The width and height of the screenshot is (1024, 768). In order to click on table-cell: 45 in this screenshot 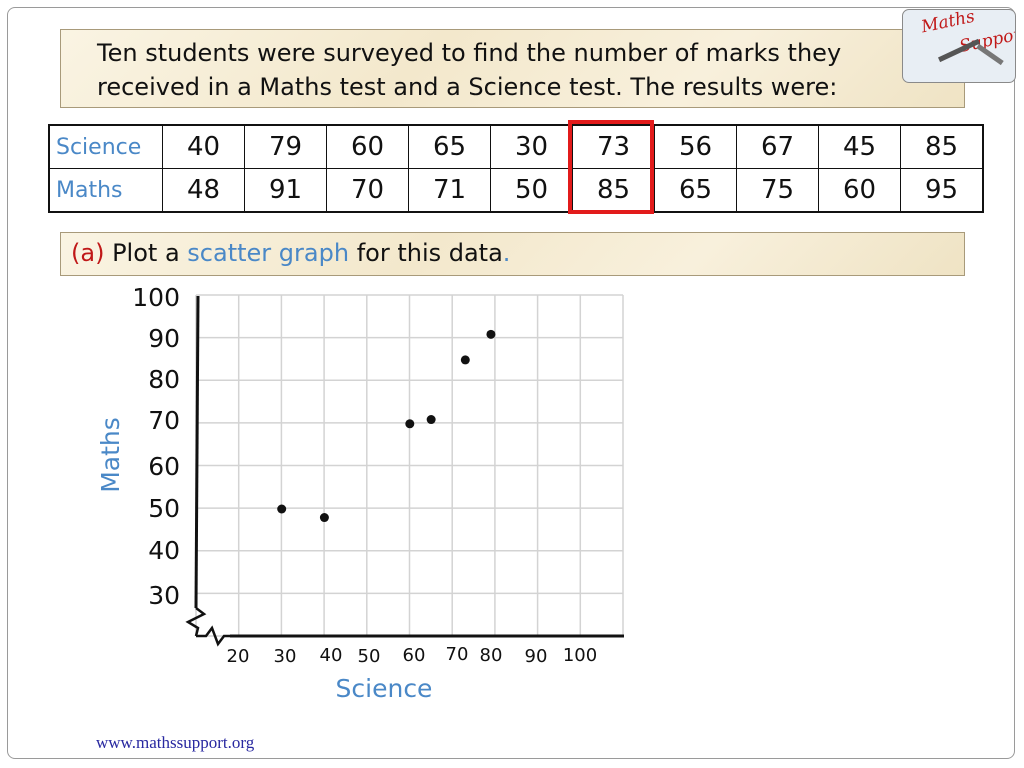, I will do `click(859, 146)`.